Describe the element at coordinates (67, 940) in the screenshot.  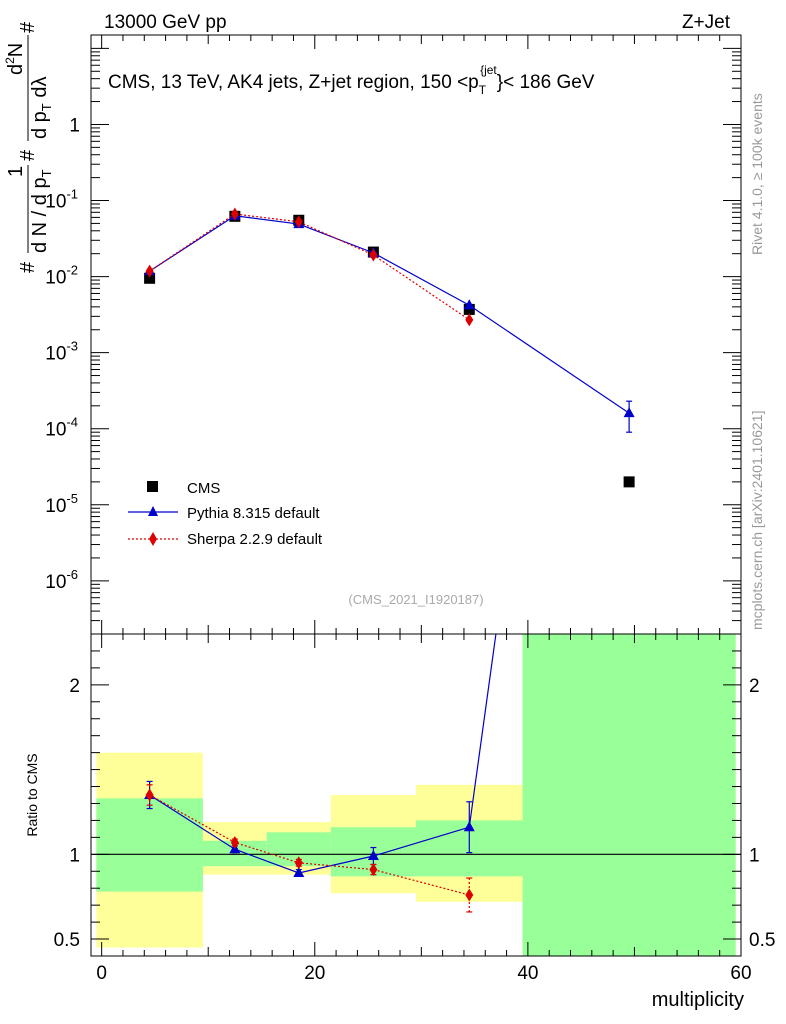
I see `ratio-y-tick-label-left: 0.5` at that location.